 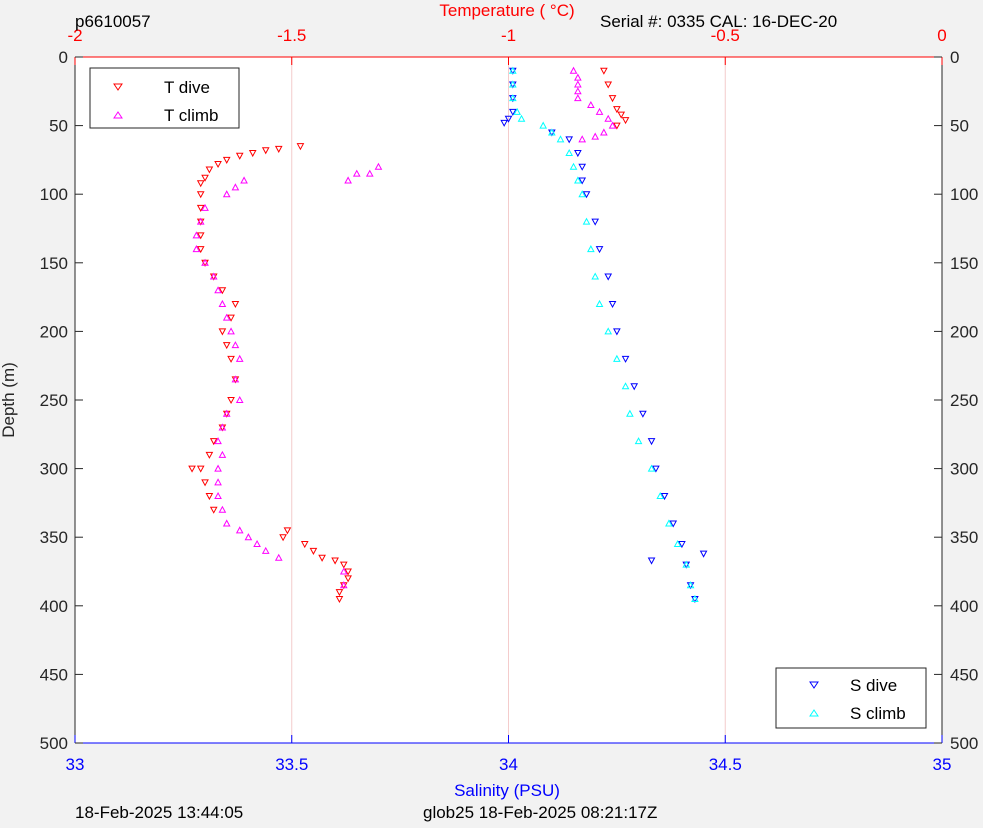 I want to click on legend-t-dive-label: T dive, so click(x=187, y=87).